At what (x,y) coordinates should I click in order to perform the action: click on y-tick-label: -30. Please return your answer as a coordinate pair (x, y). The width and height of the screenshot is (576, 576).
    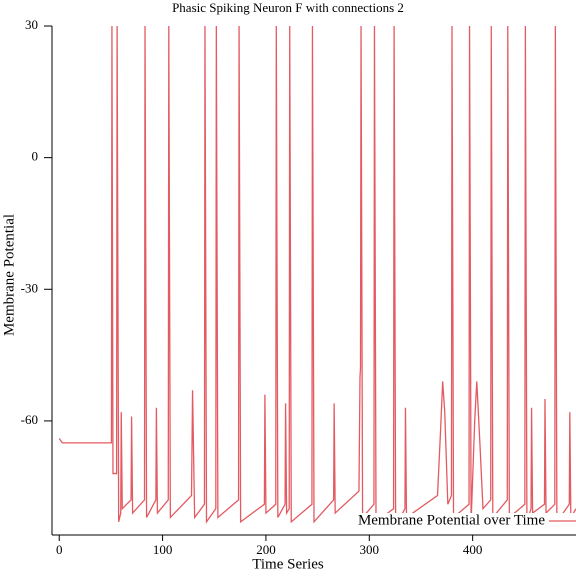
    Looking at the image, I should click on (29, 287).